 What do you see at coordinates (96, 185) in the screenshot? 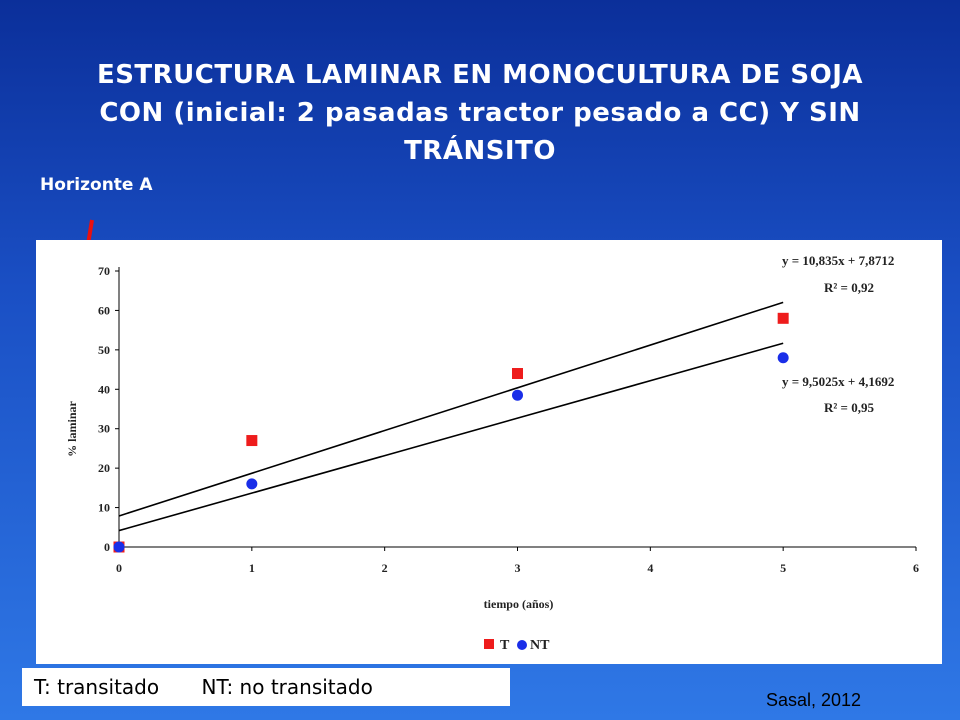
I see `horizonte-annotation: Horizonte A` at bounding box center [96, 185].